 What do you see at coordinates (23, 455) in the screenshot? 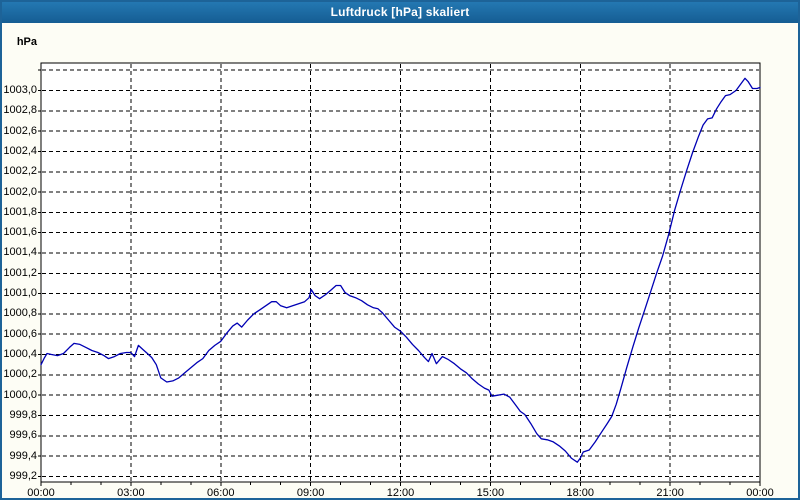
I see `y-axis-tick-label: 999,4` at bounding box center [23, 455].